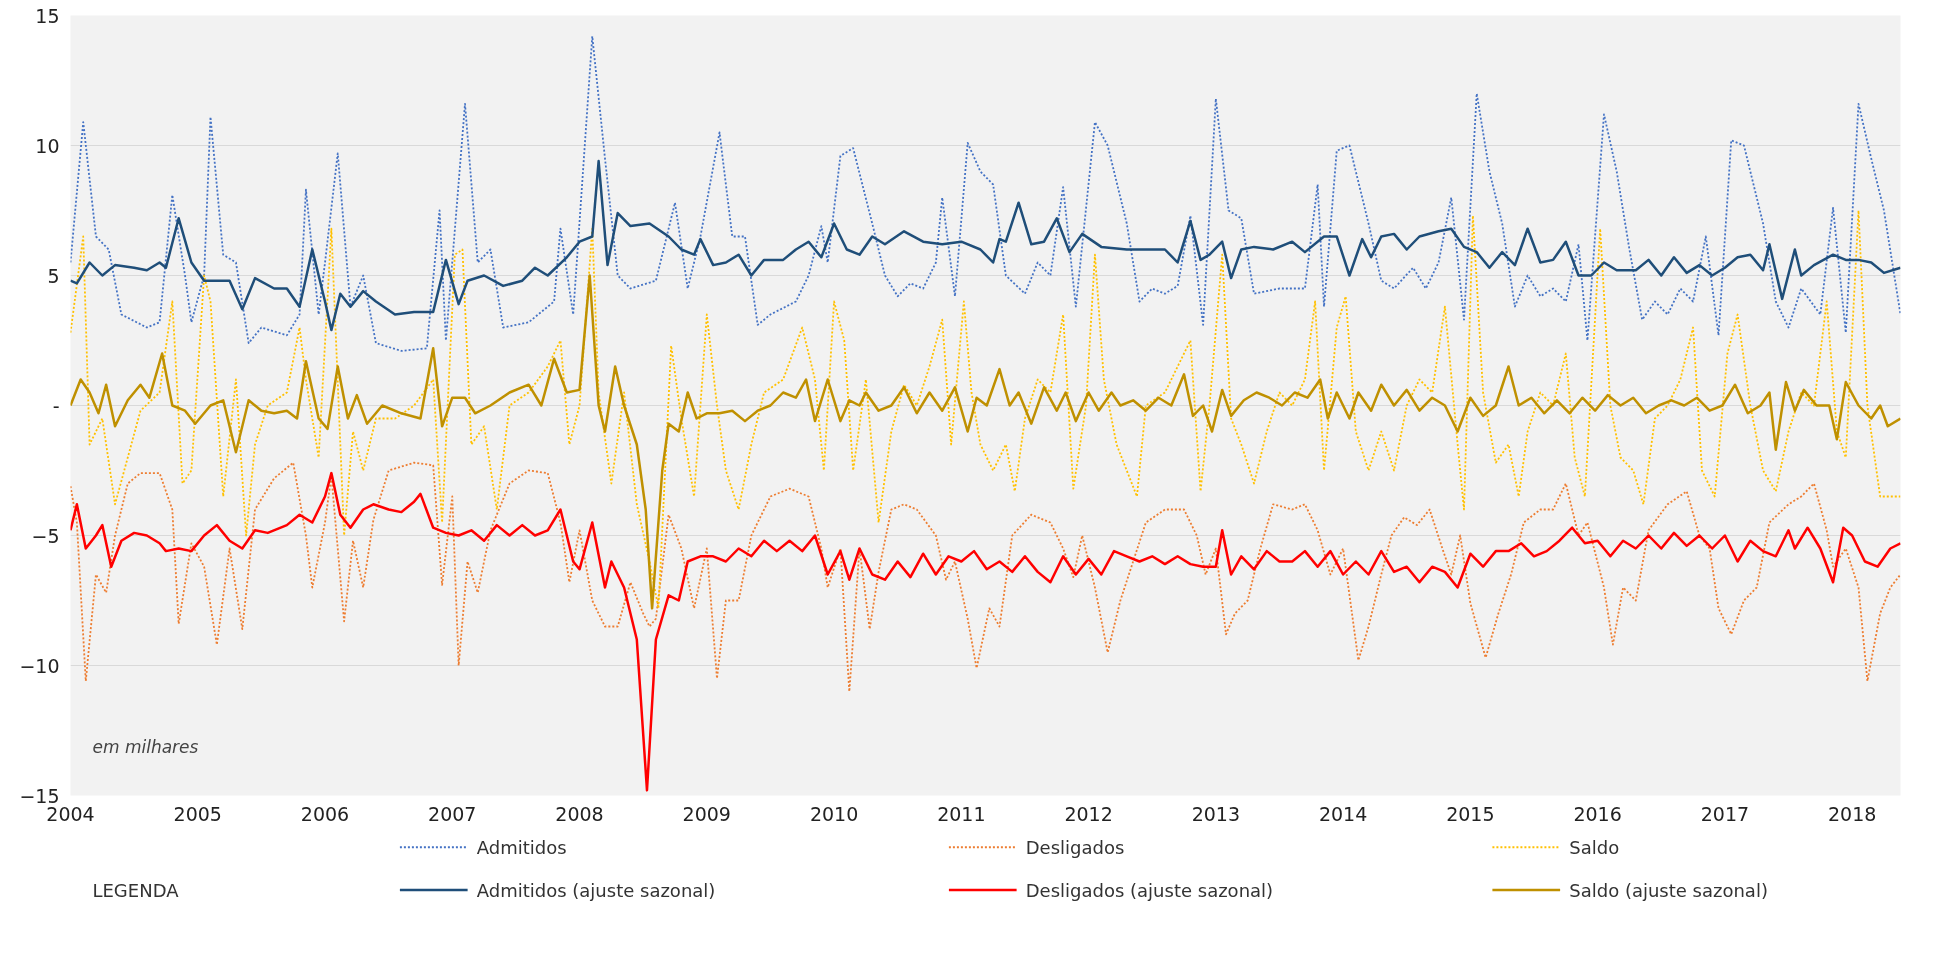  I want to click on x-tick-label: 2016, so click(1597, 813).